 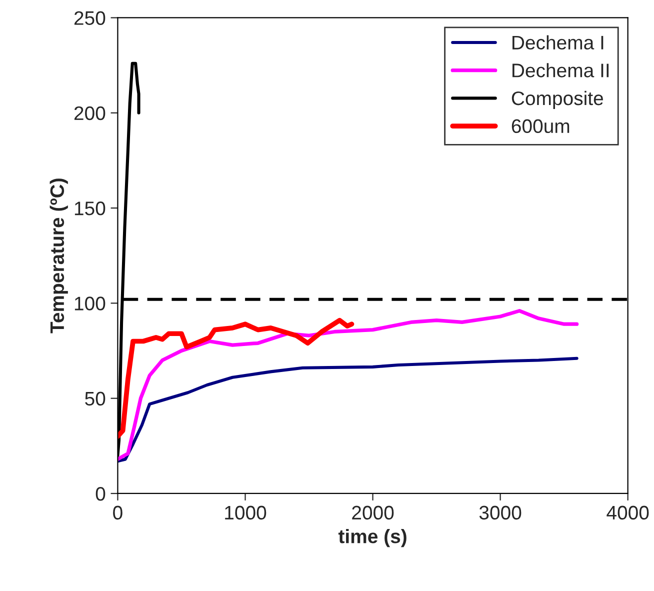 I want to click on x-tick-label: 1000, so click(x=245, y=513).